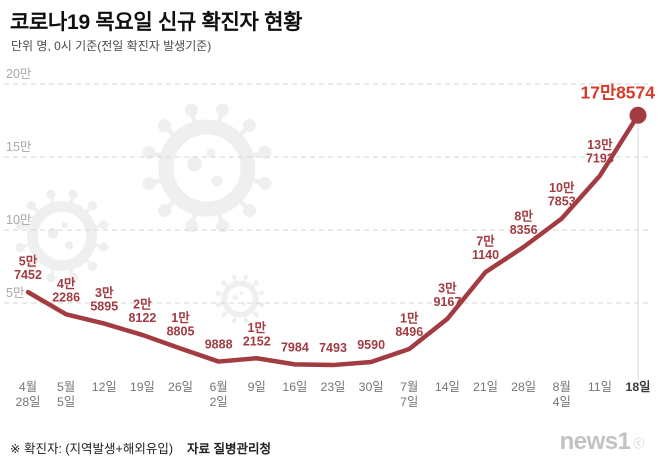 The height and width of the screenshot is (473, 658). I want to click on x-axis-label: 28일, so click(523, 387).